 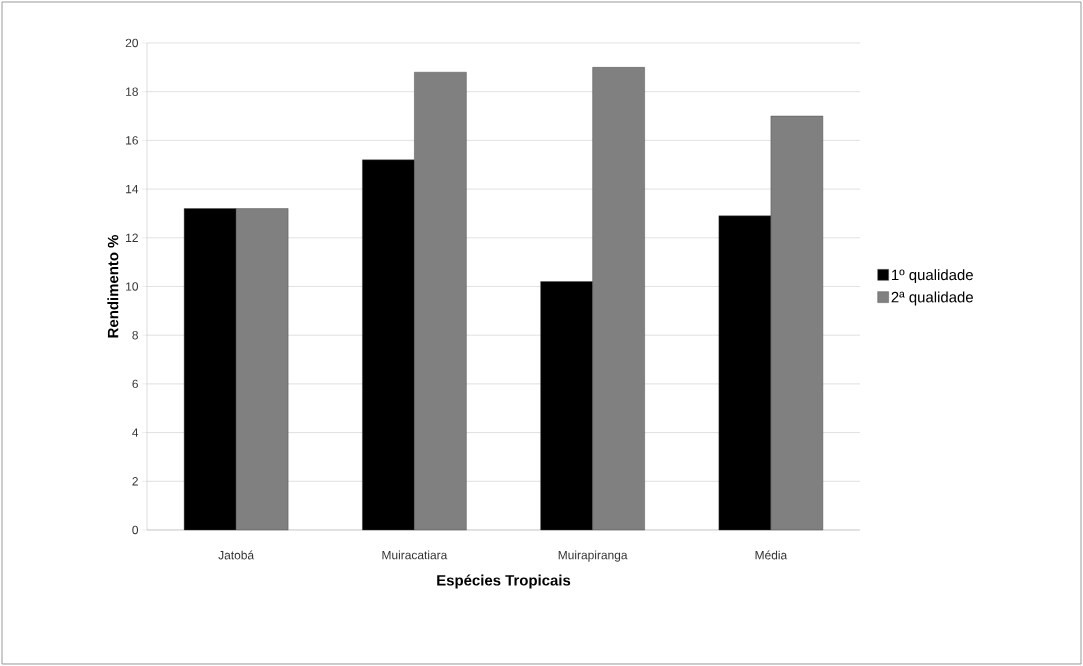 What do you see at coordinates (236, 555) in the screenshot?
I see `x-tick-label: Jatobá` at bounding box center [236, 555].